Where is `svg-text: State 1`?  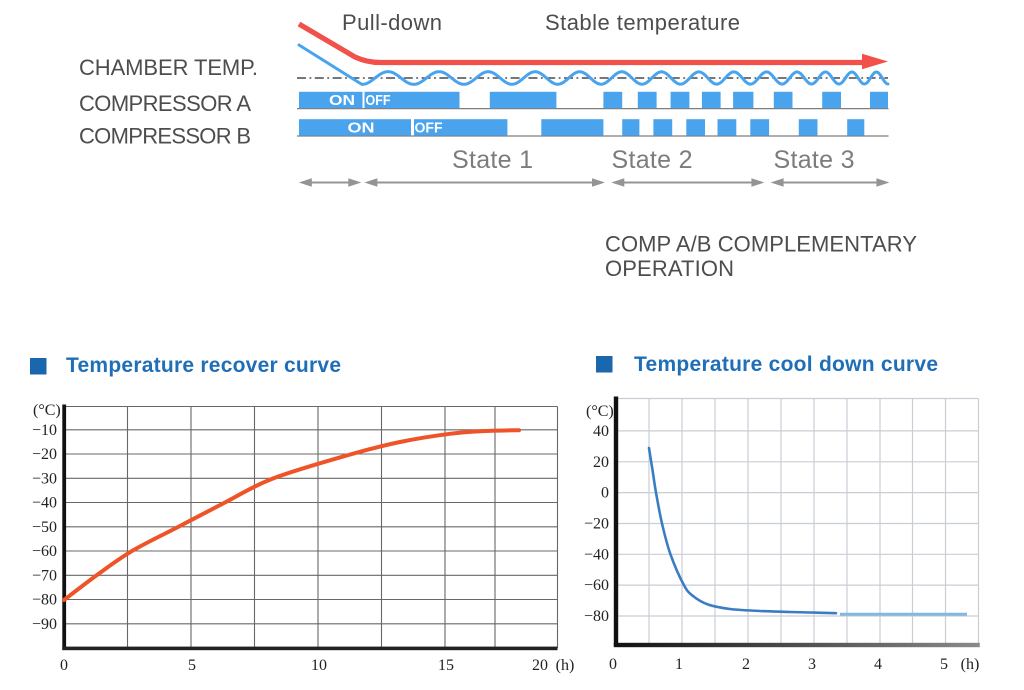
svg-text: State 1 is located at coordinates (492, 160).